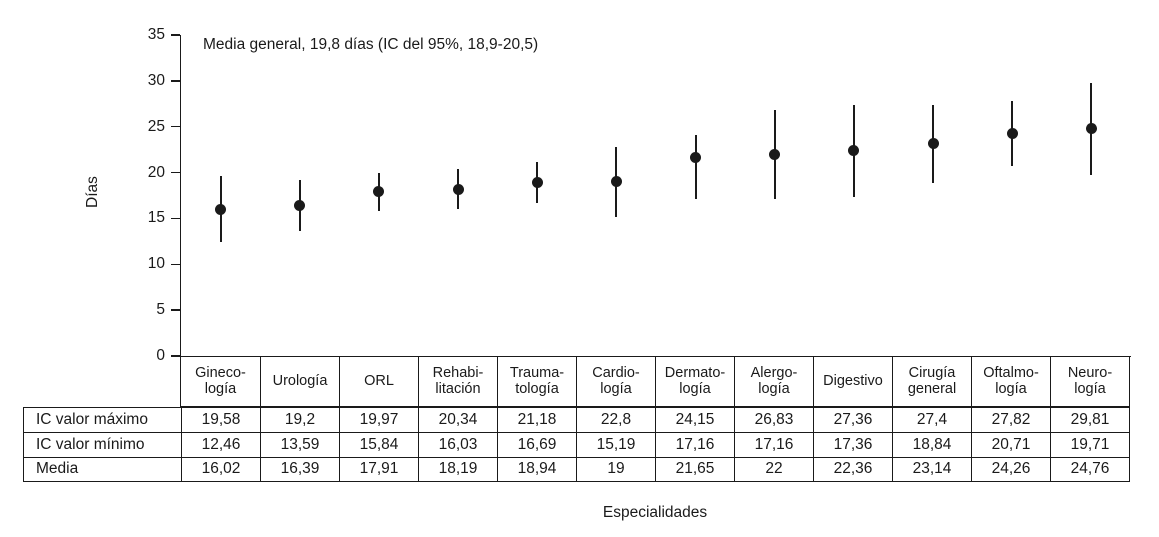  What do you see at coordinates (615, 420) in the screenshot?
I see `value-cell: 22,8` at bounding box center [615, 420].